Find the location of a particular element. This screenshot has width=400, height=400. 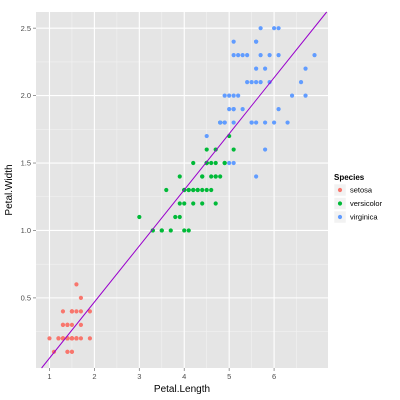

y-tick-label: 2.0 is located at coordinates (26, 95).